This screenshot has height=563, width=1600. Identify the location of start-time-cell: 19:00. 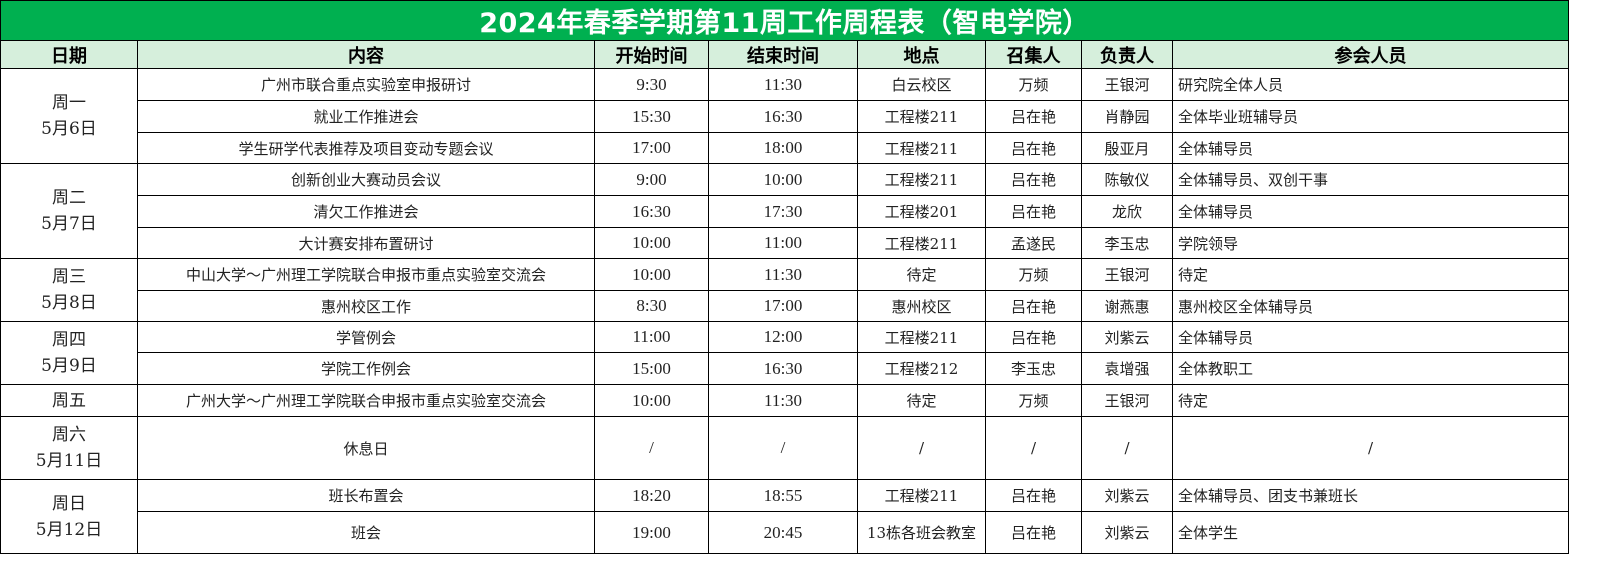
(651, 532).